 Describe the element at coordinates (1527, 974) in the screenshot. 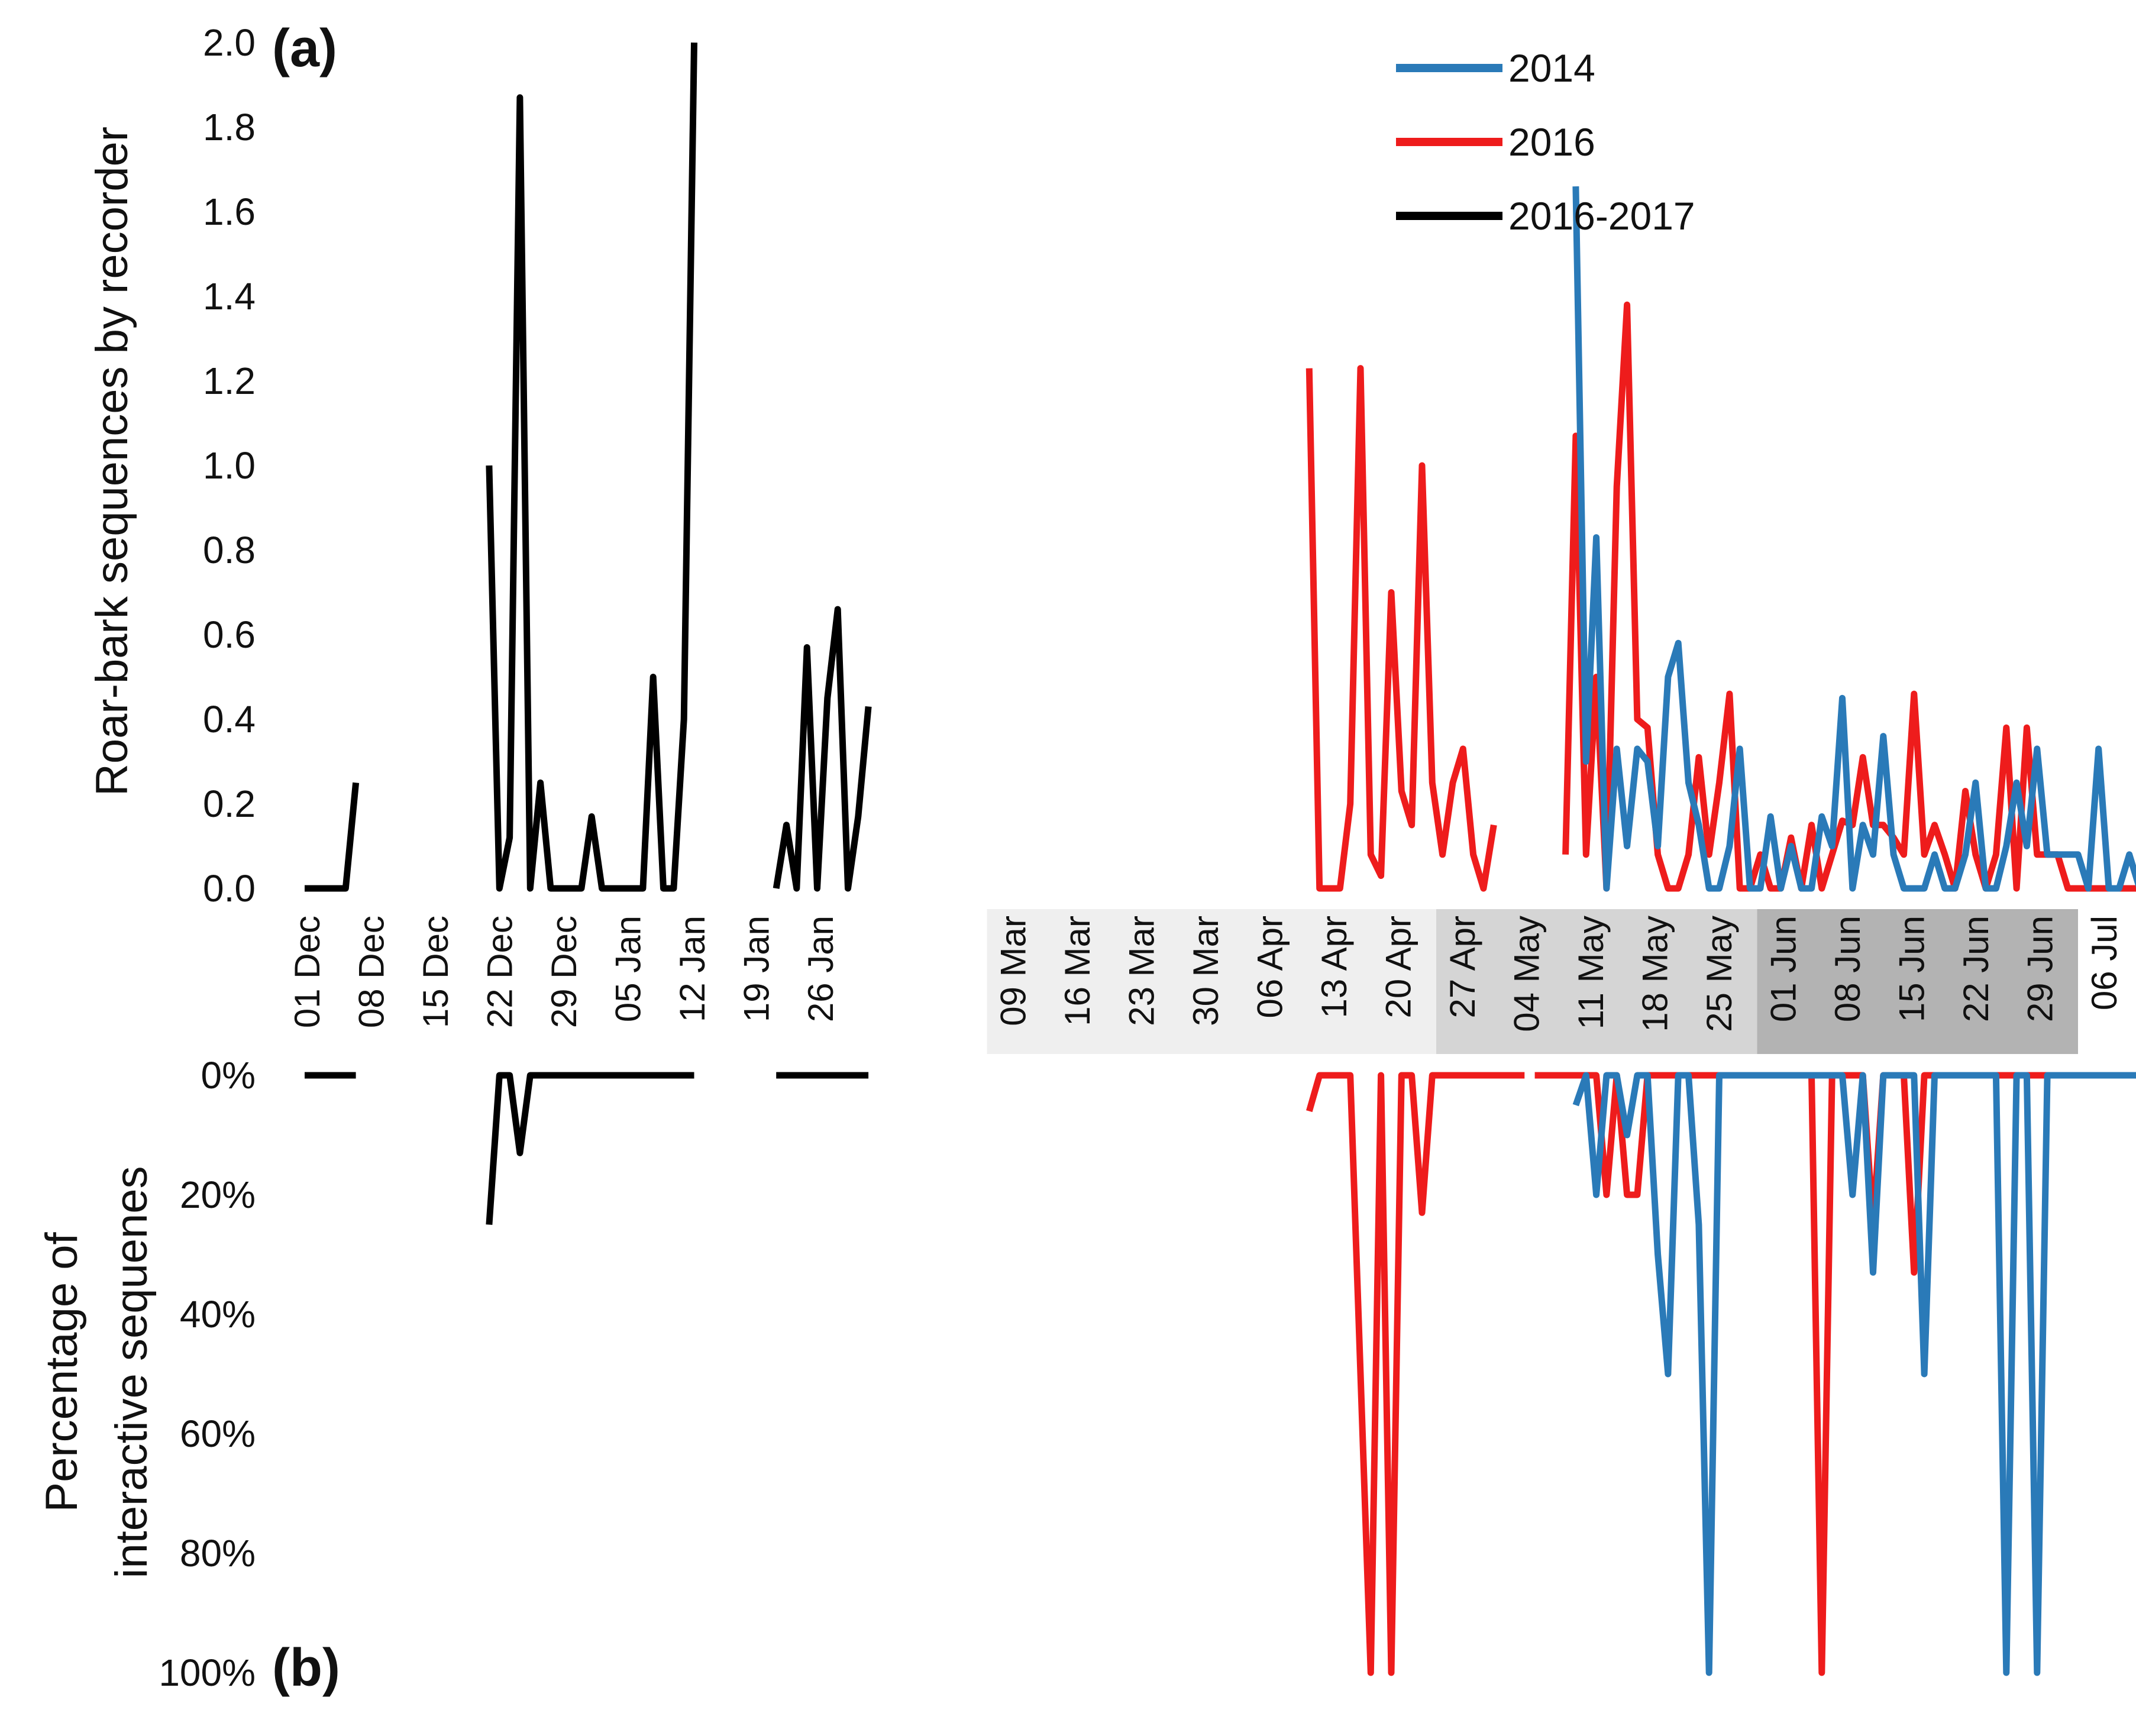

I see `x-tick-04-may: 04 May` at that location.